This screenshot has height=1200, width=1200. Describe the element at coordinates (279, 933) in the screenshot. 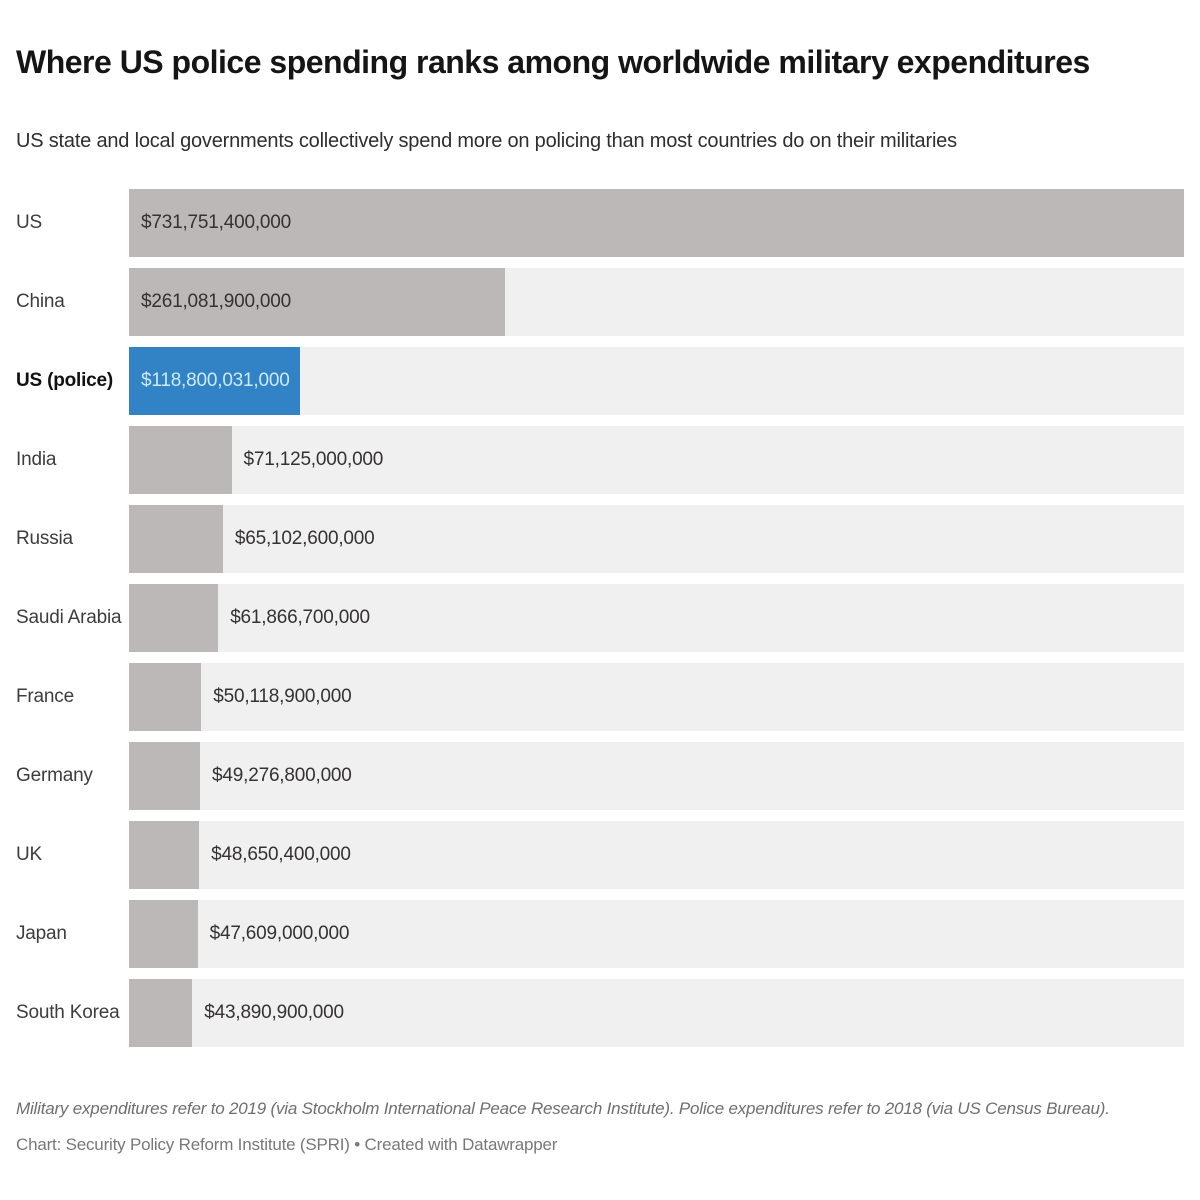

I see `value-label: $47,609,000,000` at that location.